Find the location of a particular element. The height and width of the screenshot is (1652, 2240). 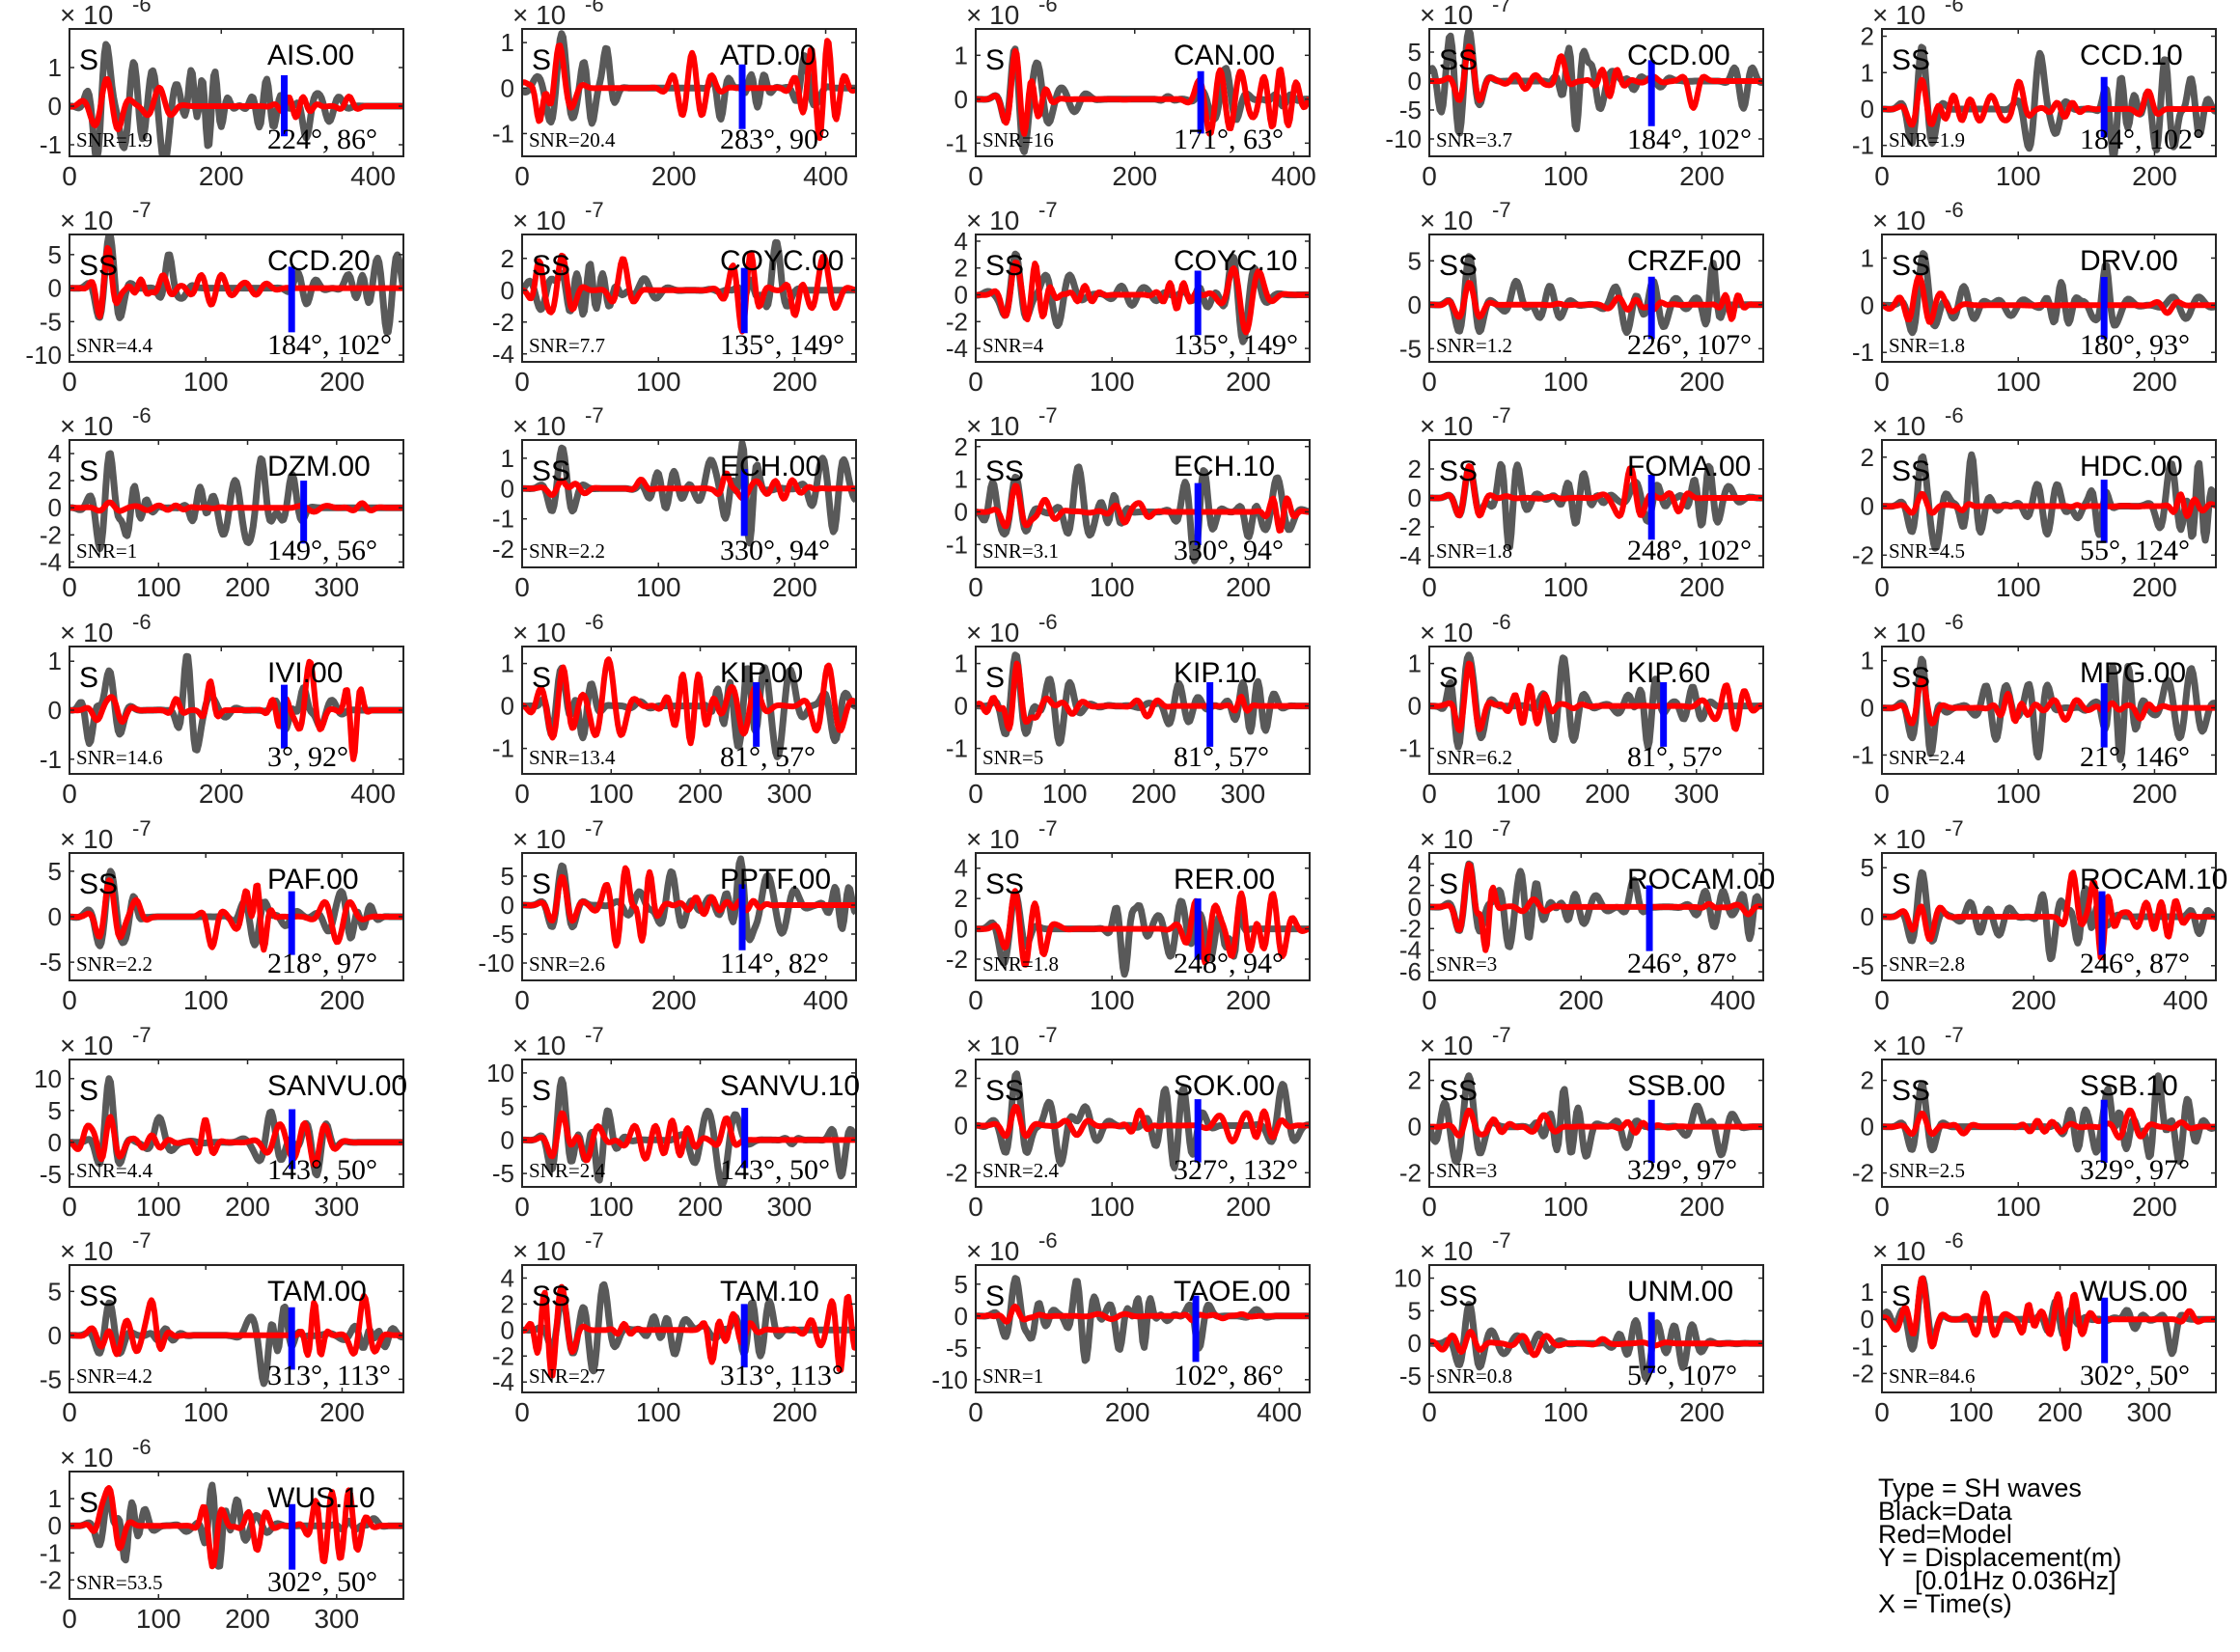

station-label: TAM.00 is located at coordinates (317, 1292).